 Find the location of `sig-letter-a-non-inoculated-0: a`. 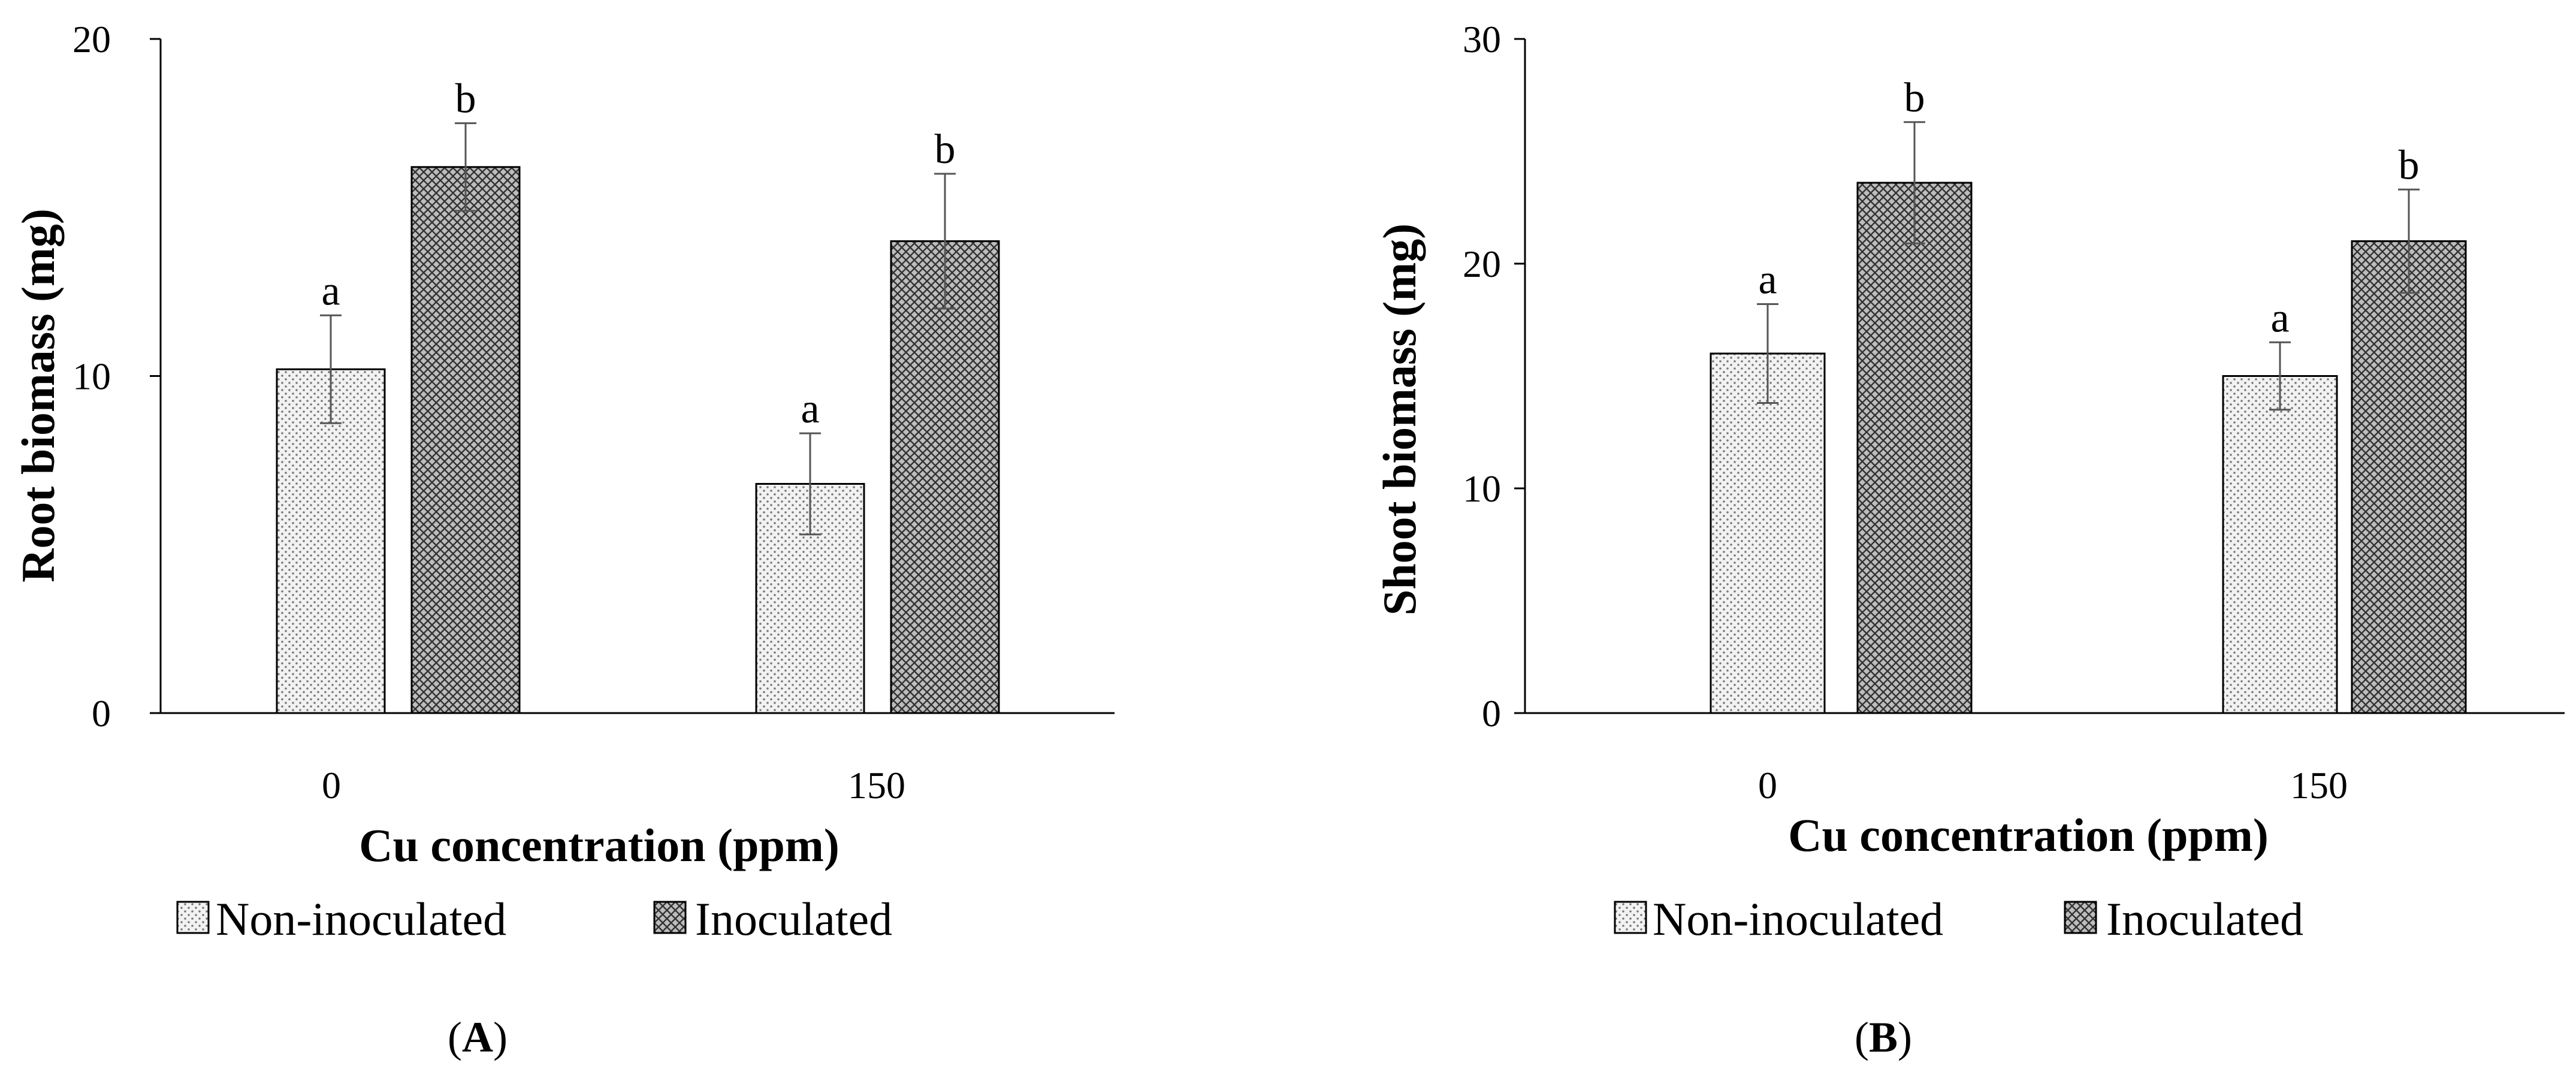

sig-letter-a-non-inoculated-0: a is located at coordinates (331, 291).